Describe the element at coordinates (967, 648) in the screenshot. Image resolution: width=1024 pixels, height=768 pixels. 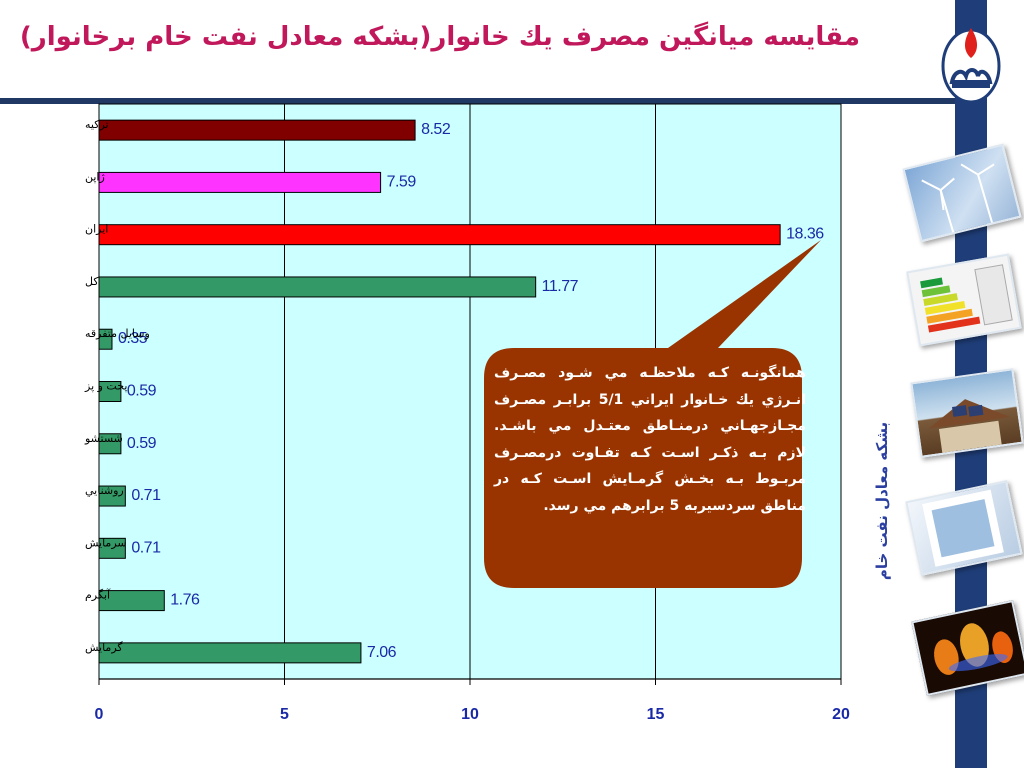
I see `gas-flame-image` at that location.